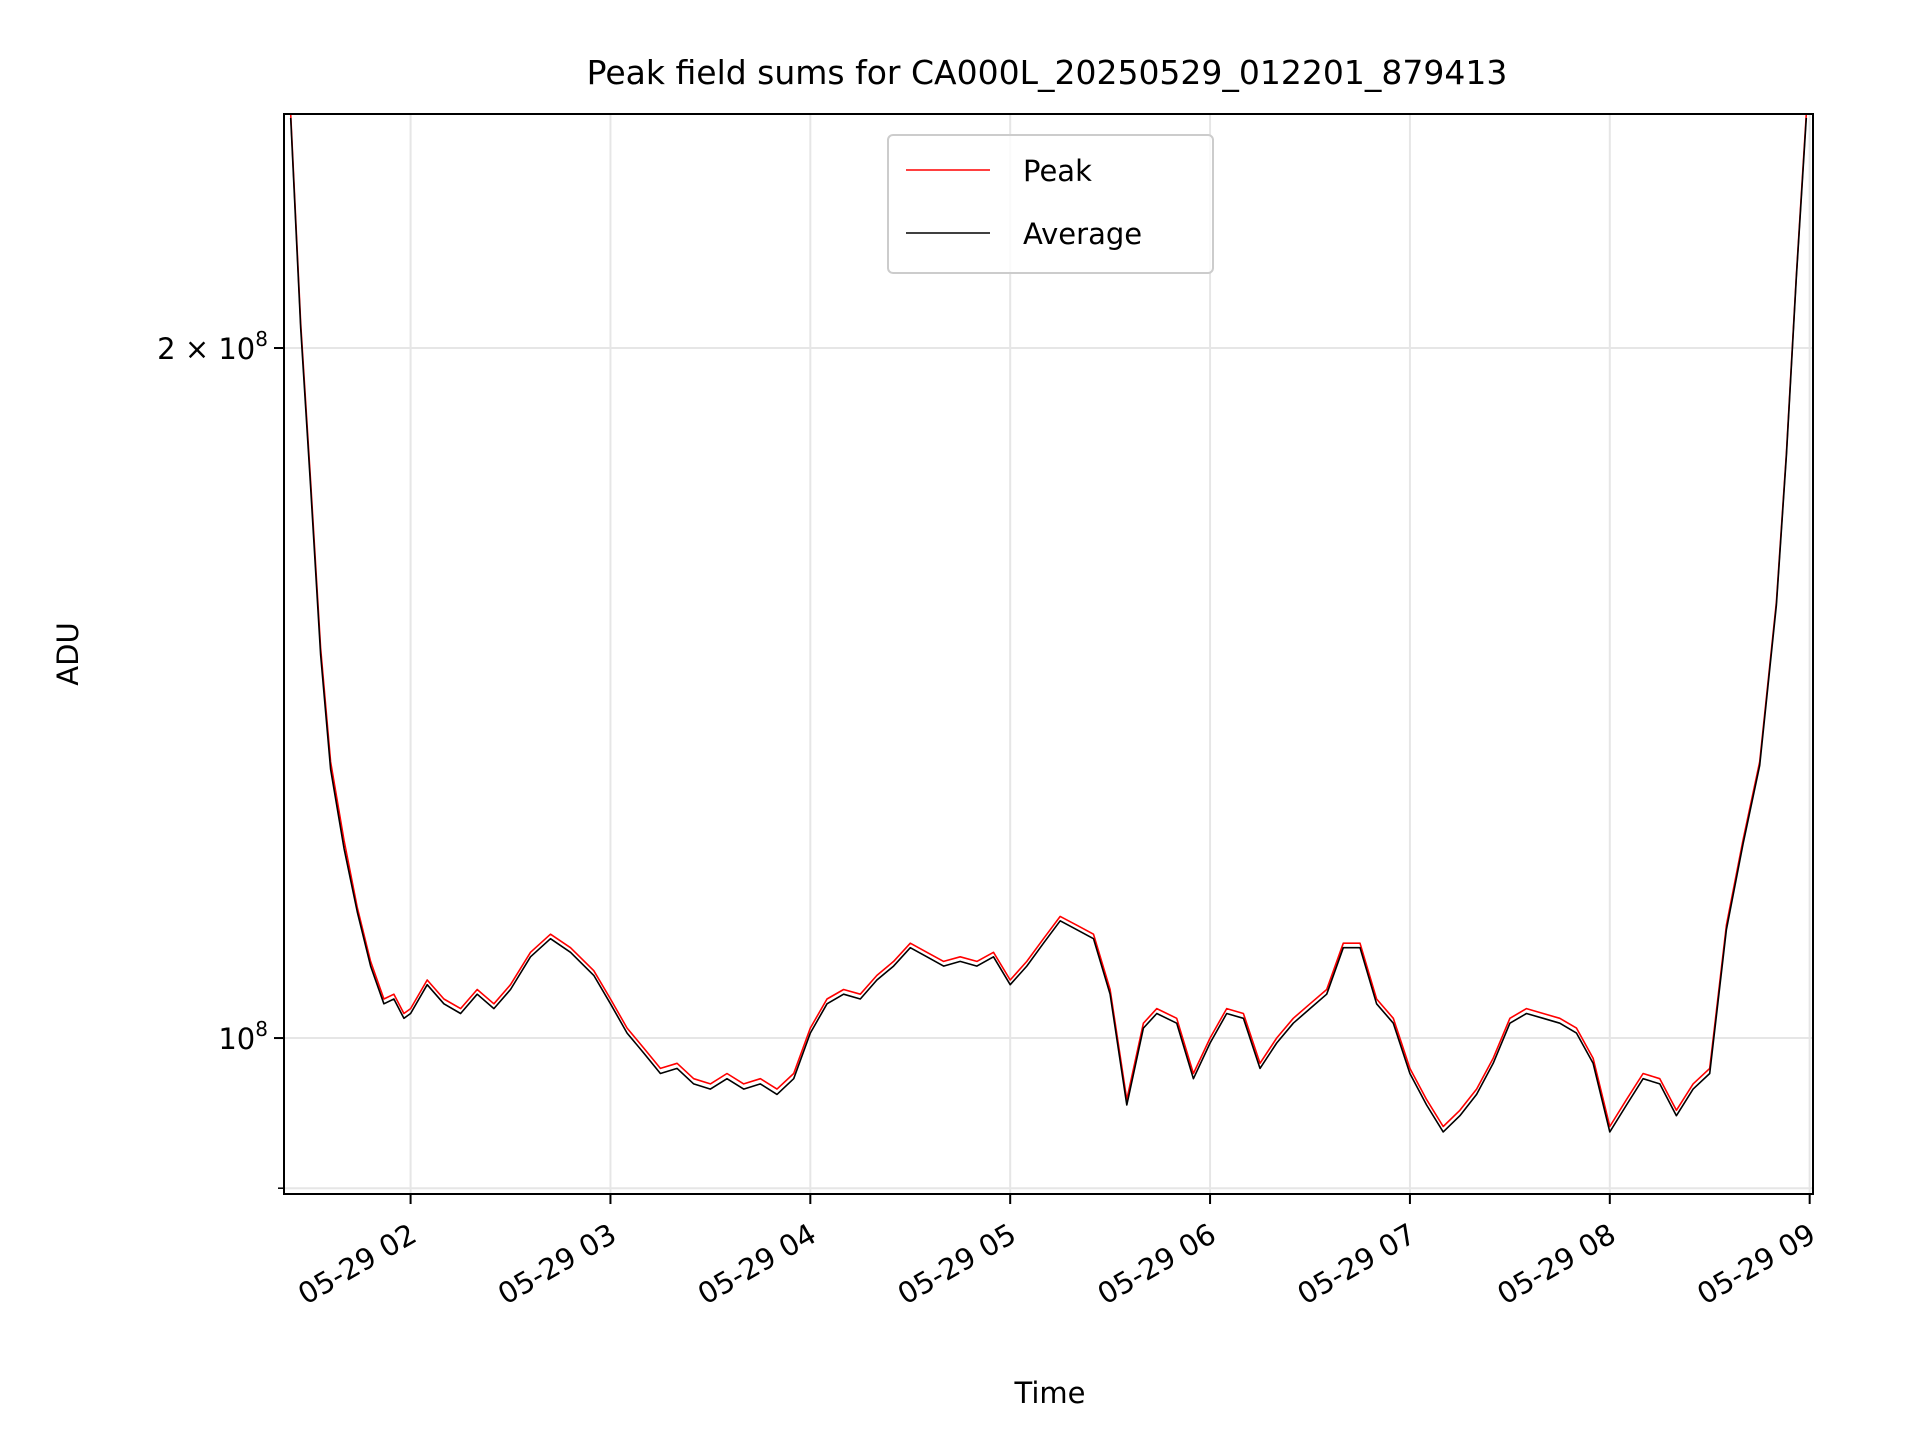 The image size is (1920, 1440). What do you see at coordinates (243, 1036) in the screenshot?
I see `y-tick-label: 108` at bounding box center [243, 1036].